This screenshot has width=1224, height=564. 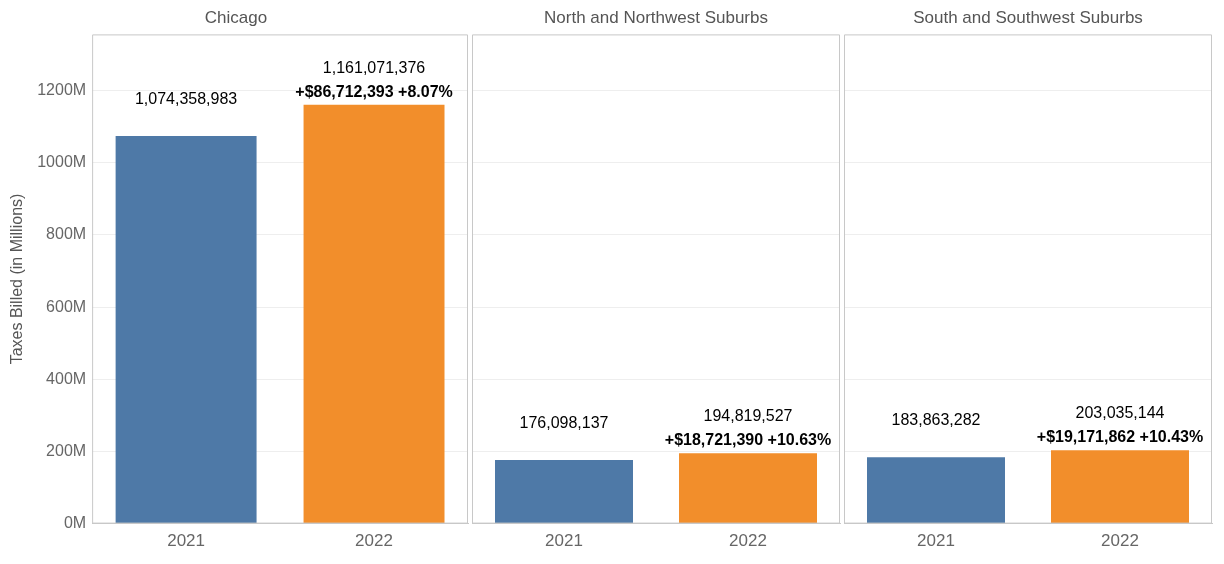 I want to click on y-tick-label: 0M, so click(x=75, y=523).